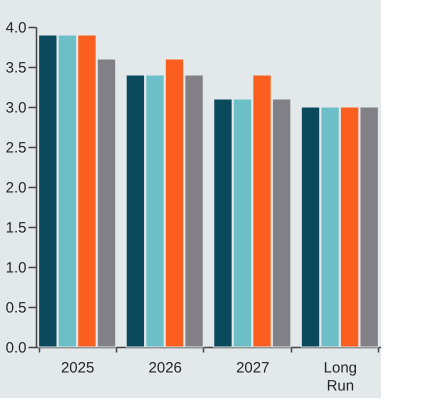  I want to click on y-tick-label: 4.0, so click(16, 28).